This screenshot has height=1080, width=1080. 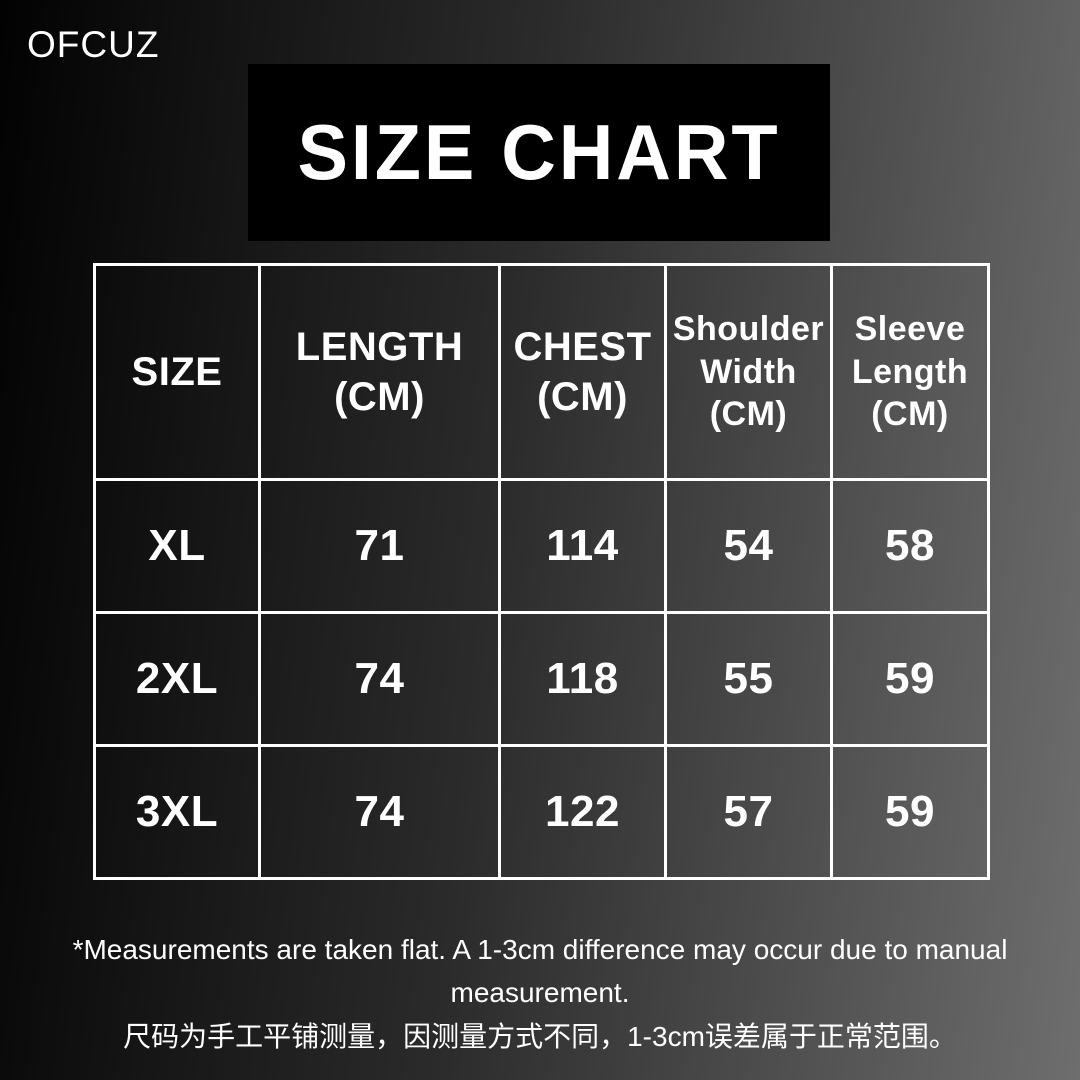 I want to click on table-row-2xl: 2XL 74 118 55 59, so click(x=541, y=679).